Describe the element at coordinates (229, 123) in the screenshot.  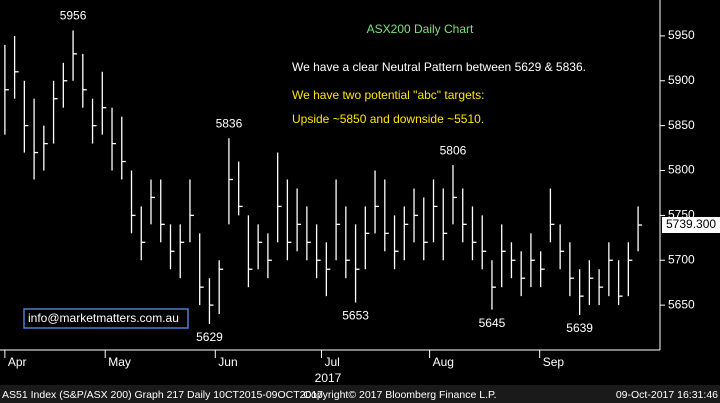
I see `annotation: 5836` at that location.